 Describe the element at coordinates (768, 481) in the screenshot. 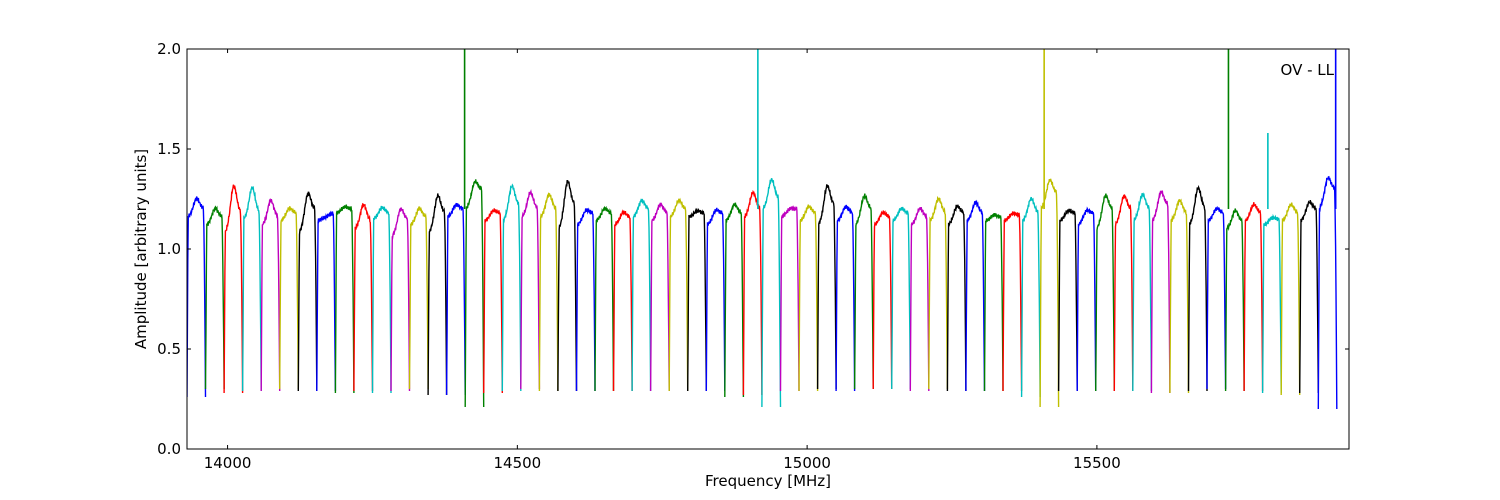

I see `x-axis-label: Frequency [MHz]` at that location.